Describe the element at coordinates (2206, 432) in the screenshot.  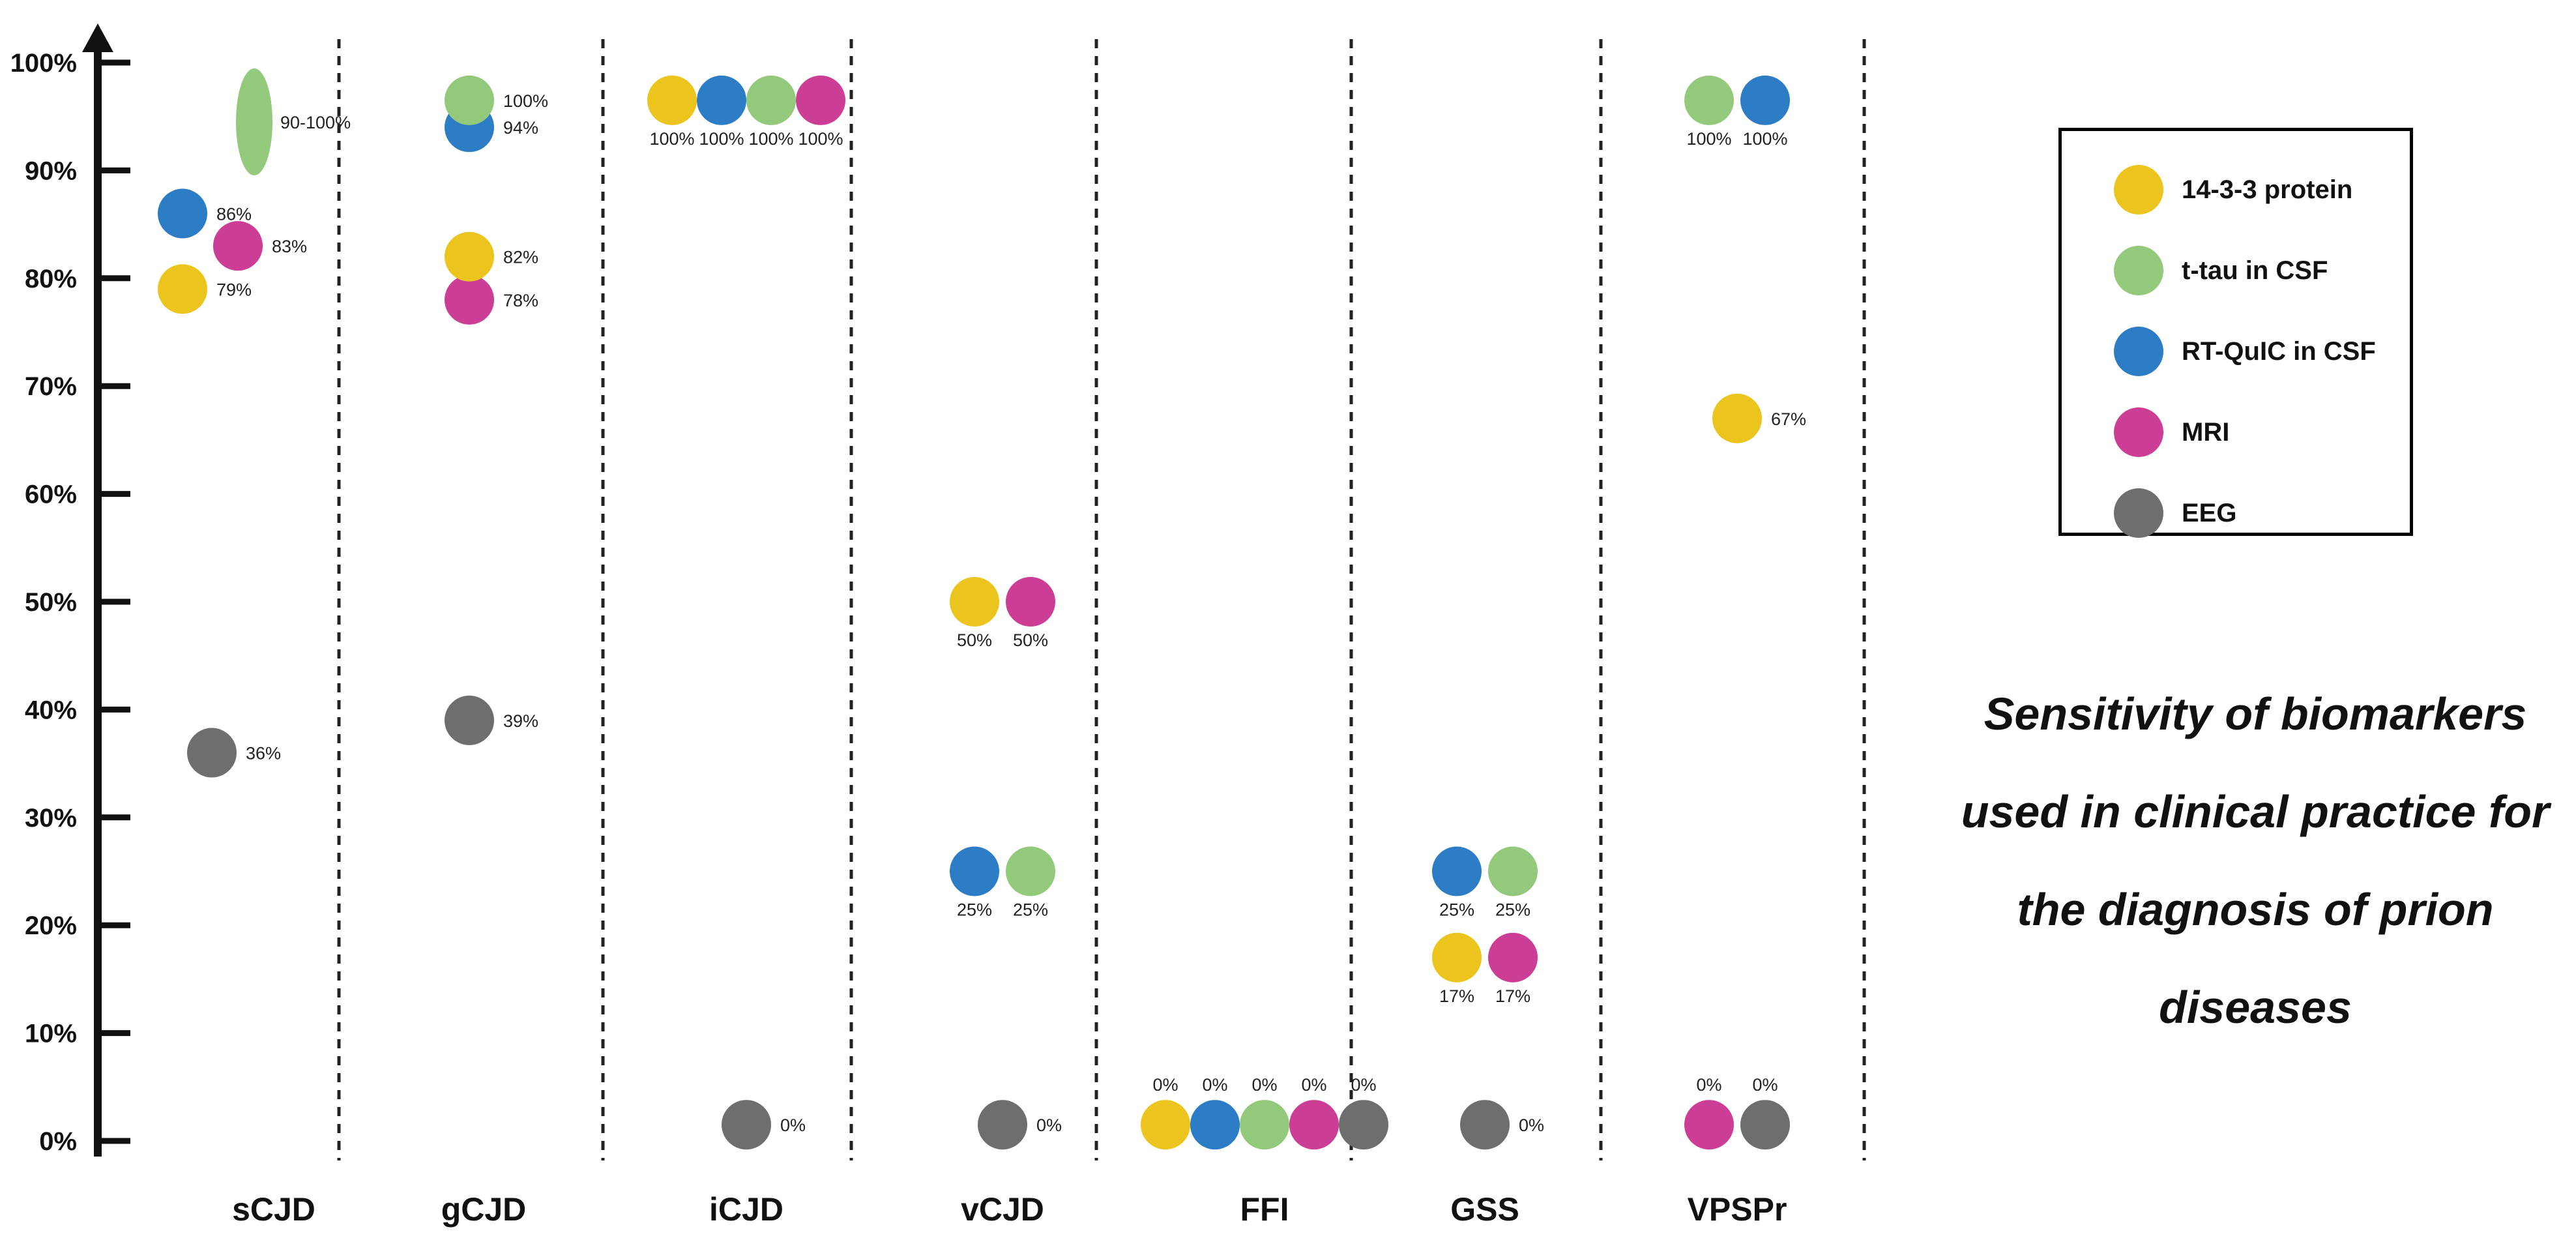
I see `legend-label-mri: MRI` at that location.